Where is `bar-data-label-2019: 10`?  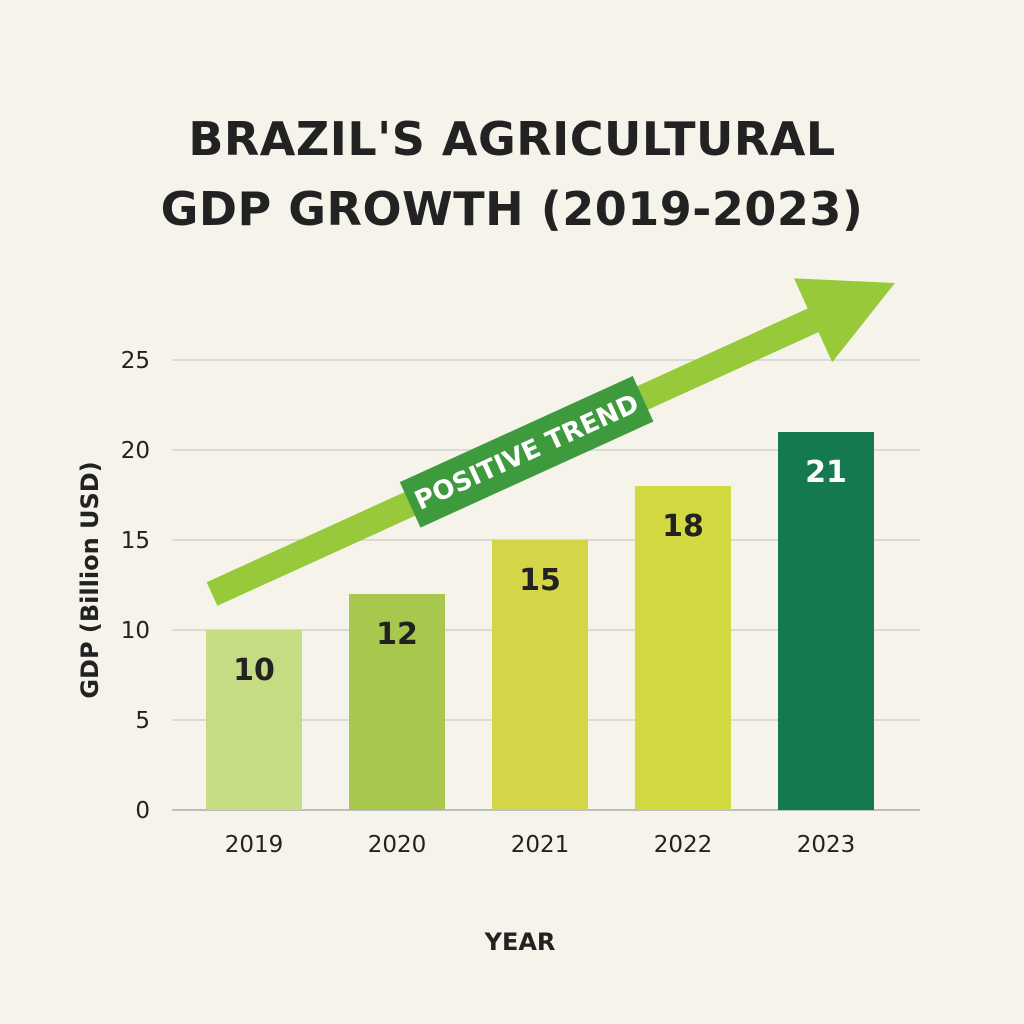 bar-data-label-2019: 10 is located at coordinates (254, 670).